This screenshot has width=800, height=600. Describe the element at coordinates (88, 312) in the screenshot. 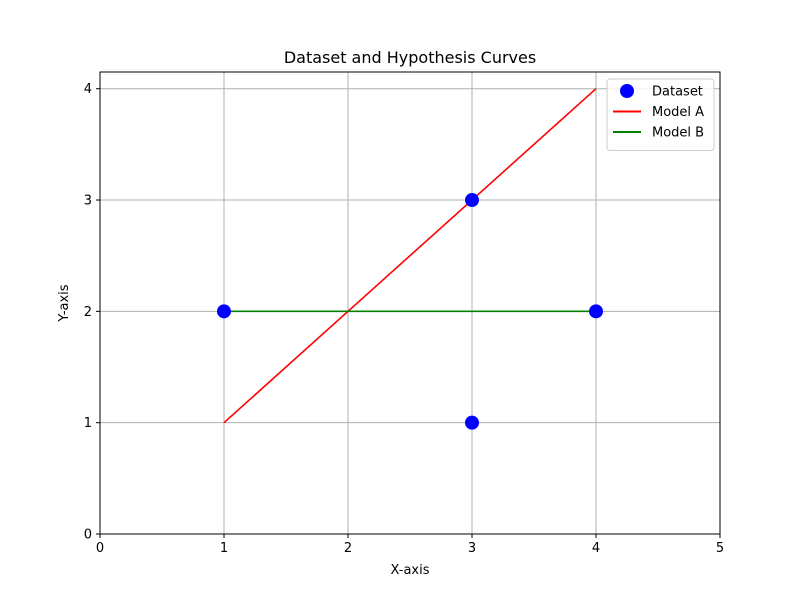

I see `y-tick-label: 2` at that location.